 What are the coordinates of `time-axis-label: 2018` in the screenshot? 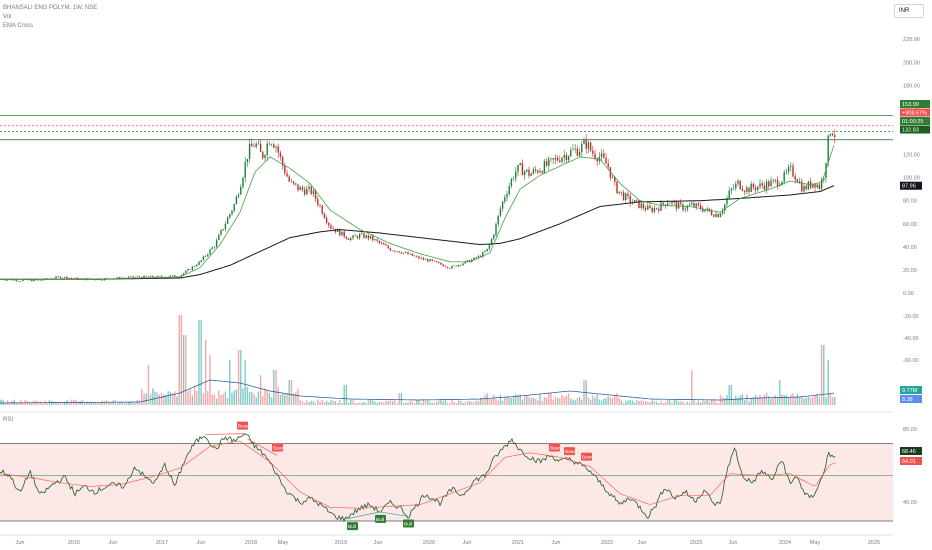 It's located at (251, 543).